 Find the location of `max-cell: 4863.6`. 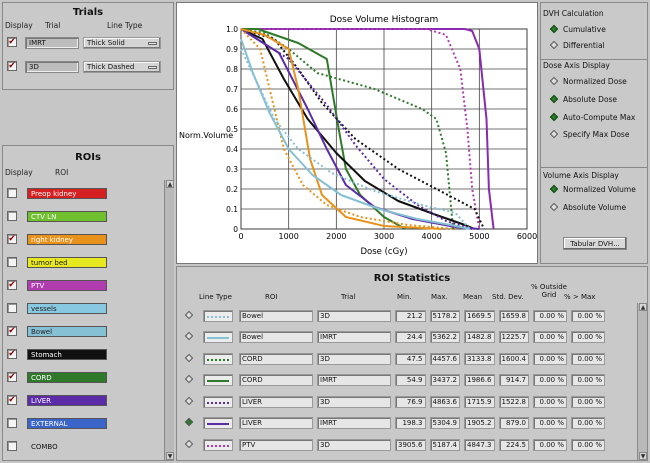

max-cell: 4863.6 is located at coordinates (444, 401).